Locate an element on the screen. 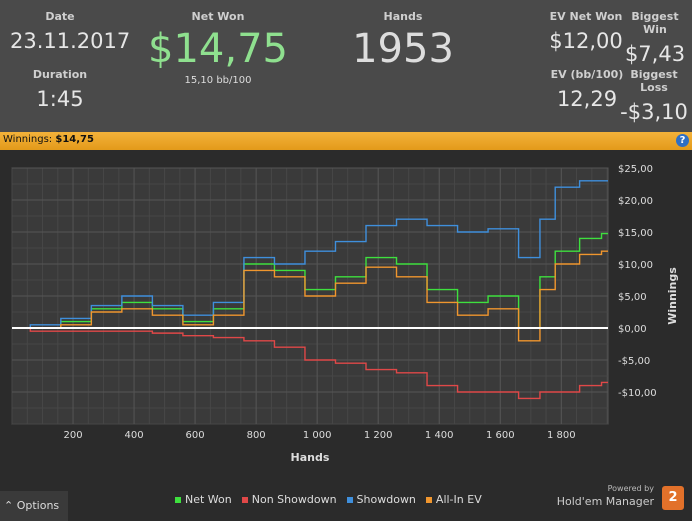 This screenshot has width=692, height=521. x-tick-label: 1 200 is located at coordinates (378, 435).